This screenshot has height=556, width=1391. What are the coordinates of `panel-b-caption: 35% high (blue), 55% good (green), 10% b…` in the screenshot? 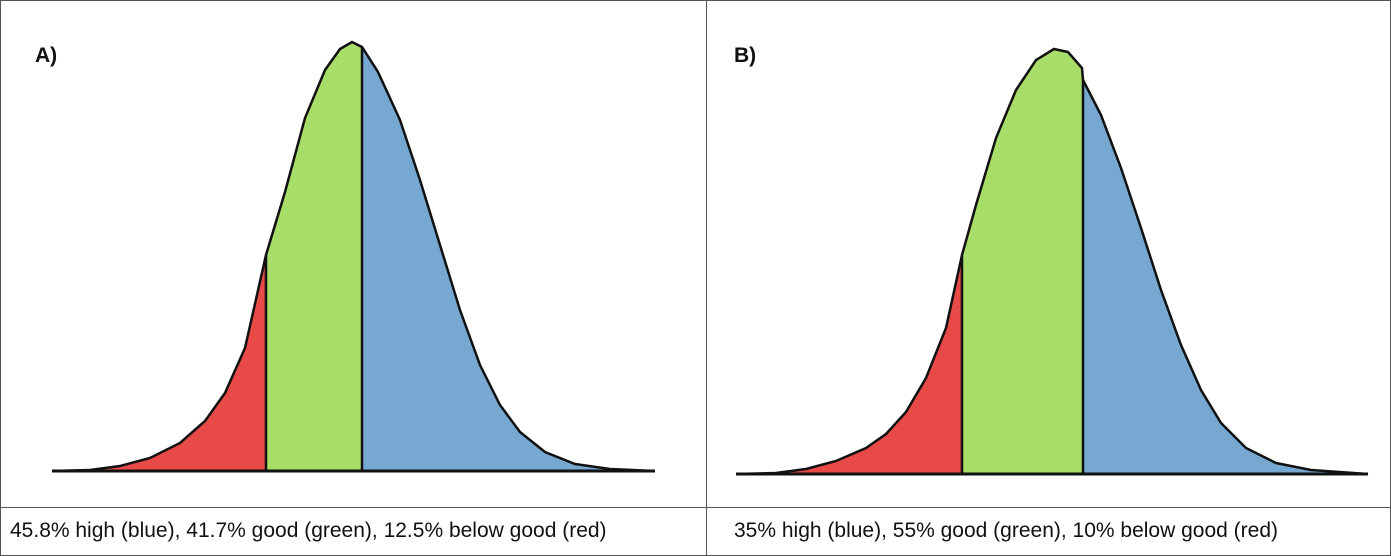 It's located at (1006, 530).